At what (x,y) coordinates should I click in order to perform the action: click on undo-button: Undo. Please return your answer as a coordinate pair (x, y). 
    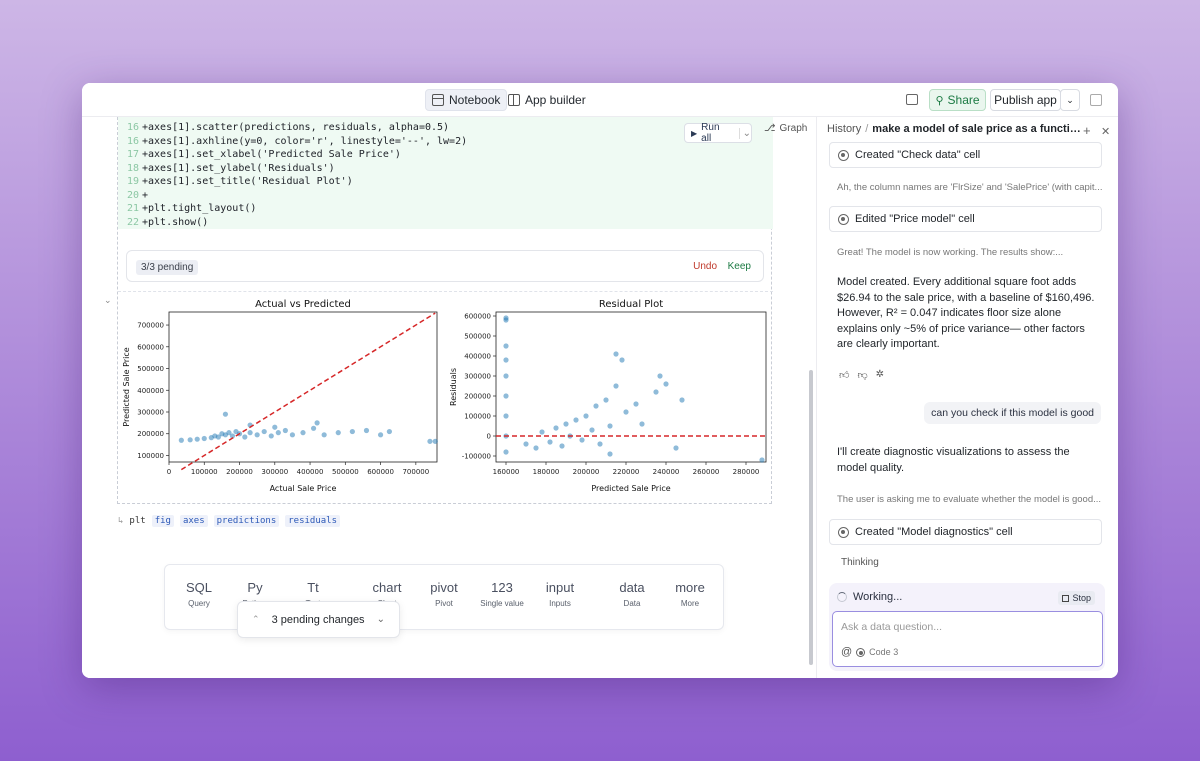
    Looking at the image, I should click on (705, 266).